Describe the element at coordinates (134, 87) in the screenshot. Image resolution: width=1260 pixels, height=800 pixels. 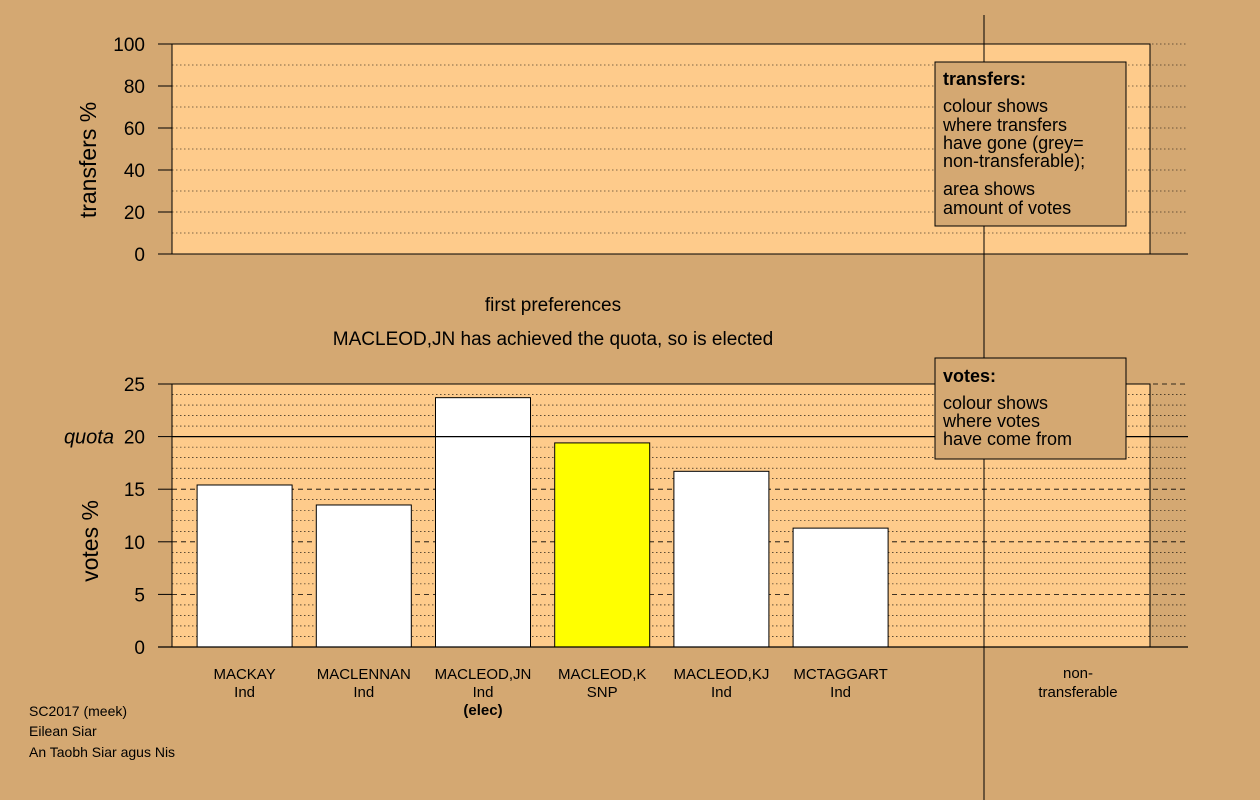
I see `y-tick-label: 80` at that location.